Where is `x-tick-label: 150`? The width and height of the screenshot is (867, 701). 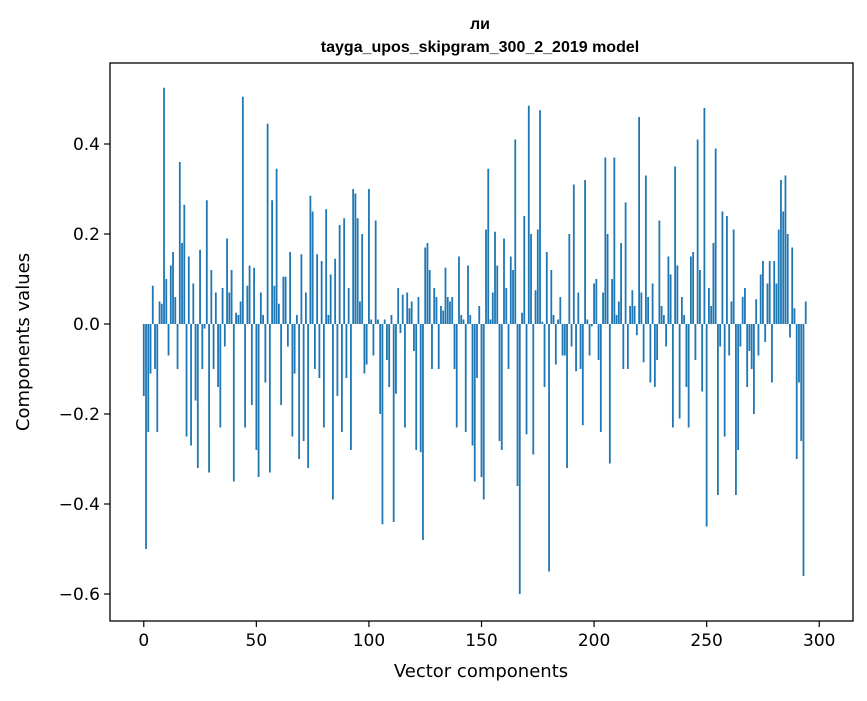
x-tick-label: 150 is located at coordinates (481, 641).